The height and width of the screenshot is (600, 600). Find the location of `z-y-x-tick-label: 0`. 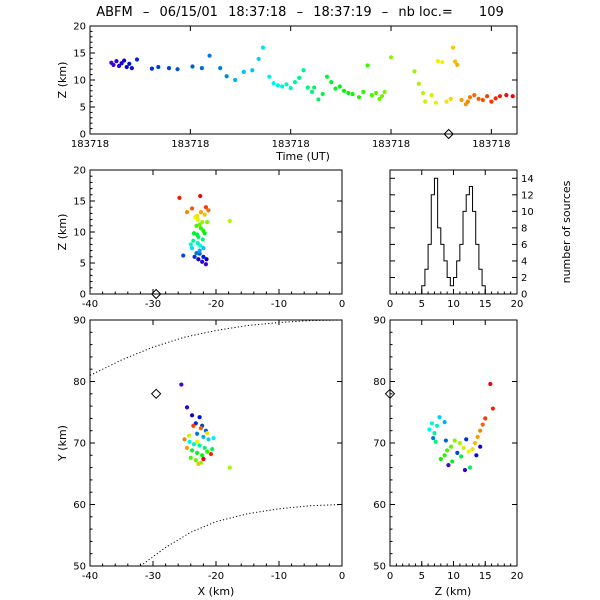

z-y-x-tick-label: 0 is located at coordinates (390, 576).